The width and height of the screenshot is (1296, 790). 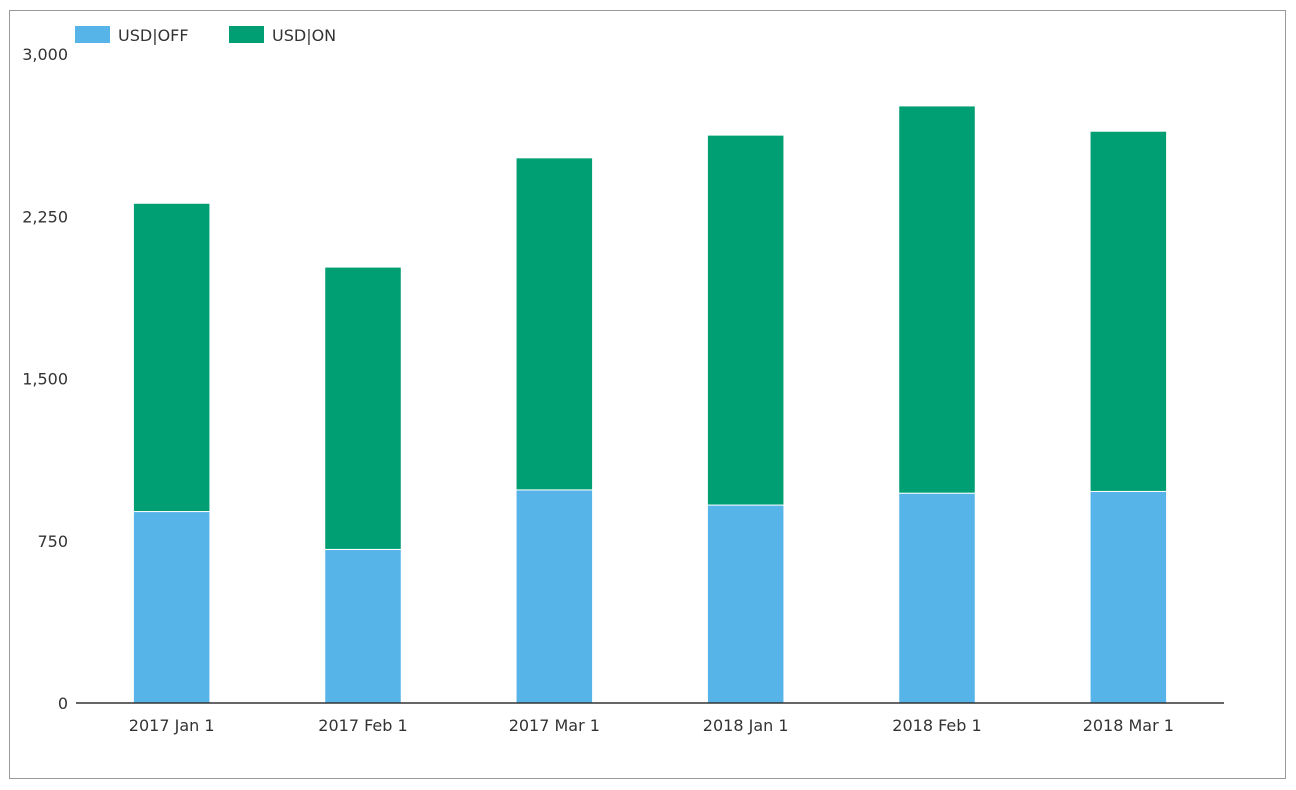 I want to click on y-tick-label-0: 0, so click(x=63, y=703).